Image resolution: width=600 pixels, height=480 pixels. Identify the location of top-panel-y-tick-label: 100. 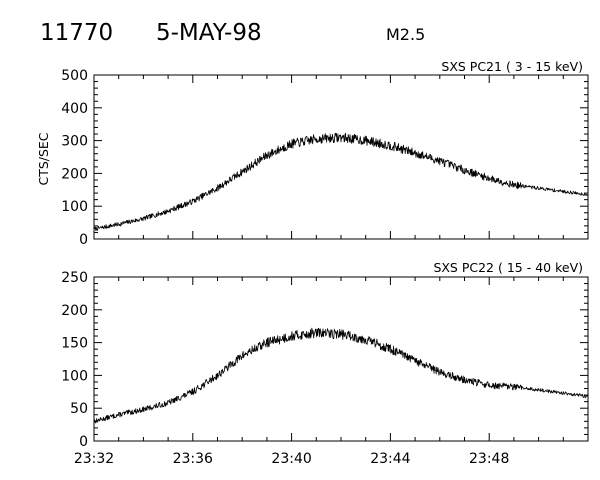
(74, 207).